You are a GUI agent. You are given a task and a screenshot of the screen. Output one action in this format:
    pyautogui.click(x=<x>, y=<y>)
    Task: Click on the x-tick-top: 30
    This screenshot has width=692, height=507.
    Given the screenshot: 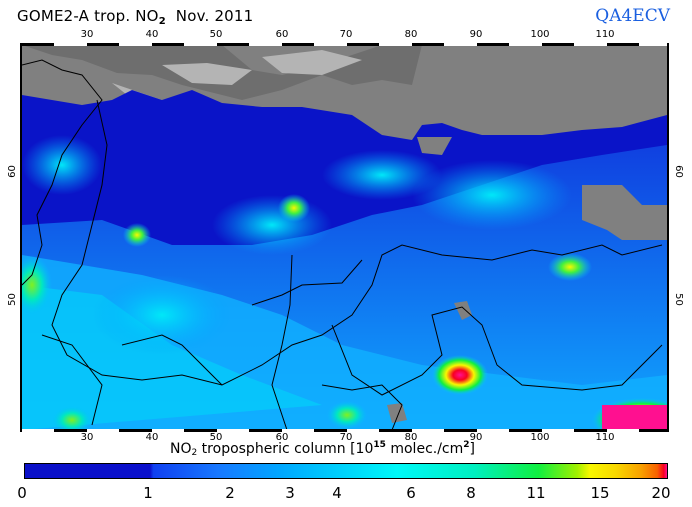 What is the action you would take?
    pyautogui.click(x=87, y=34)
    